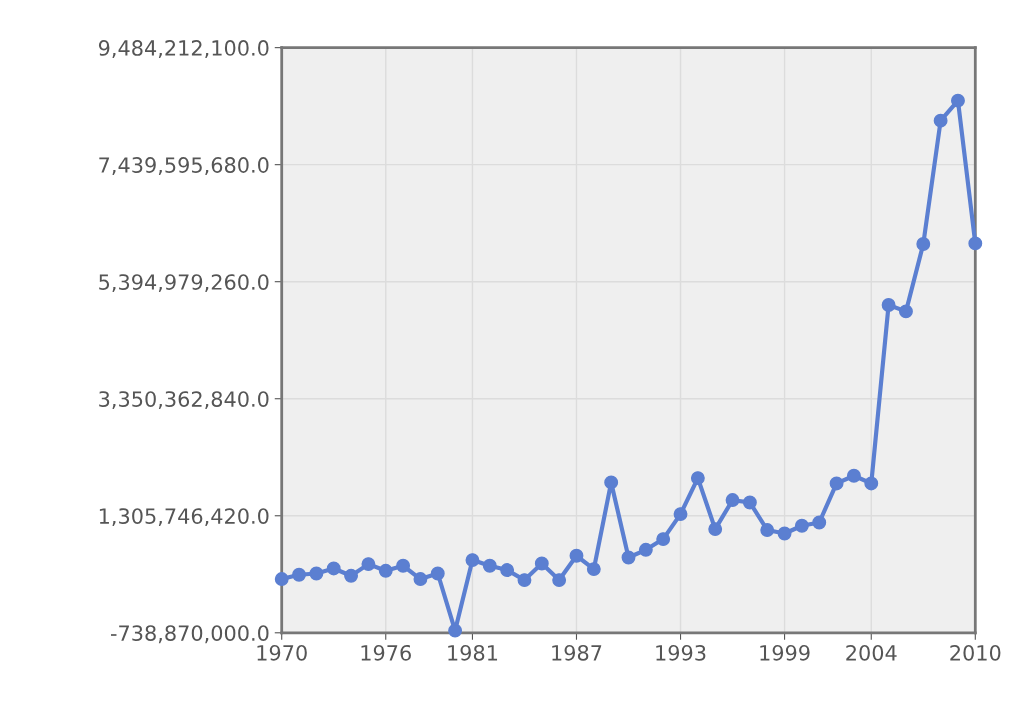  Describe the element at coordinates (282, 652) in the screenshot. I see `x-tick-label: 1970` at that location.